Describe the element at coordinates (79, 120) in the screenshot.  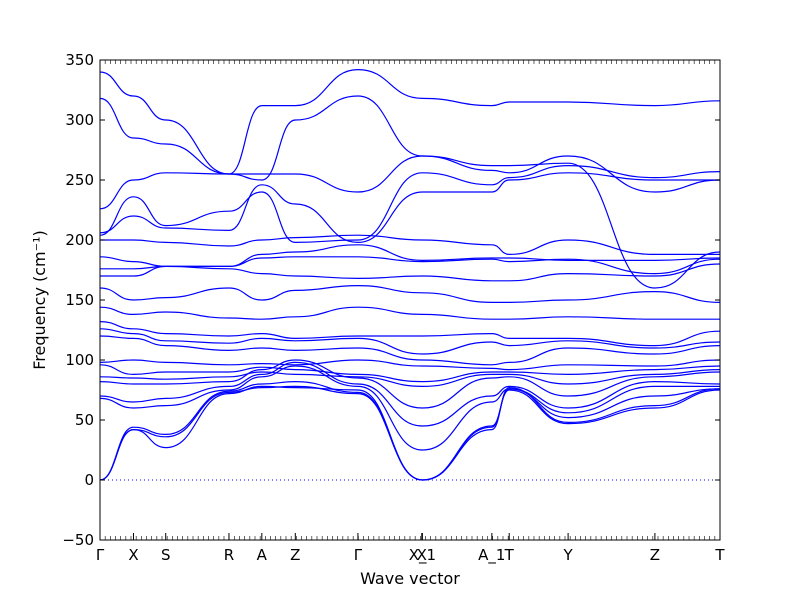
I see `y-tick-label: 300` at that location.